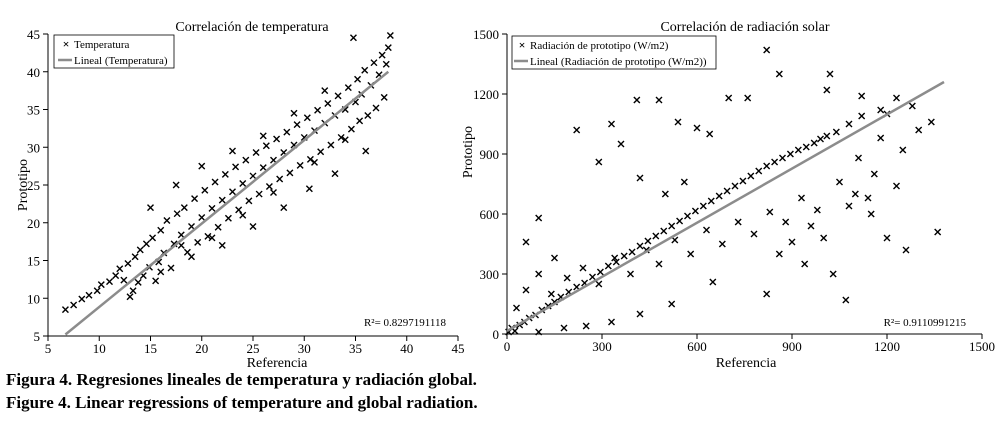  What do you see at coordinates (66, 44) in the screenshot?
I see `legend-marker-icon: ×` at bounding box center [66, 44].